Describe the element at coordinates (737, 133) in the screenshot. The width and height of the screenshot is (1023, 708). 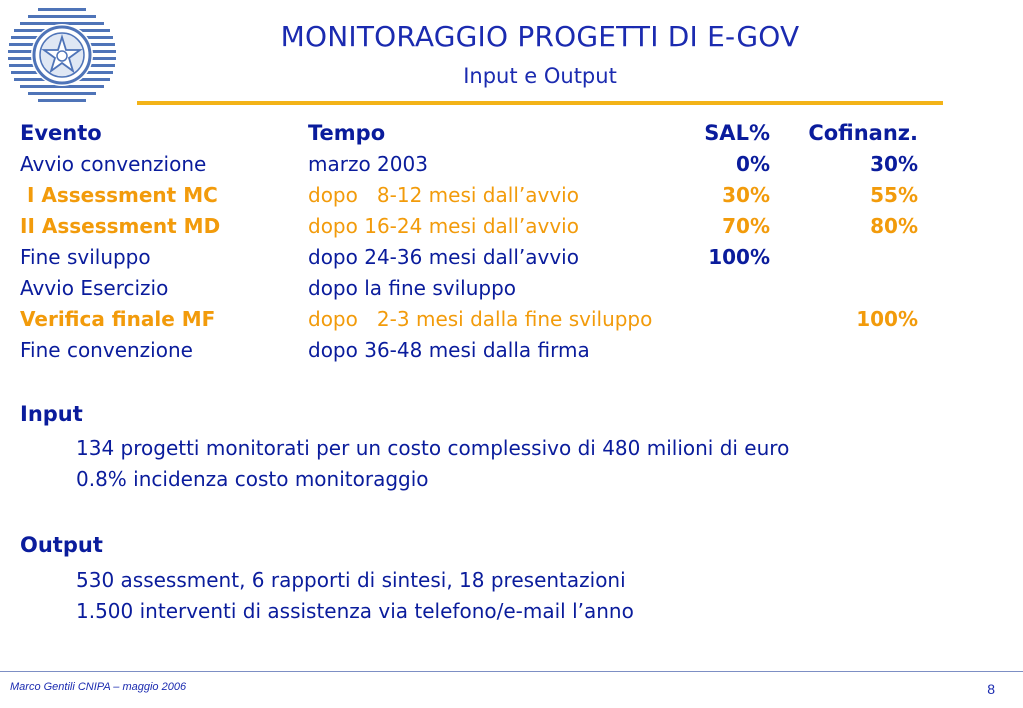
I see `header-sal: SAL%` at that location.